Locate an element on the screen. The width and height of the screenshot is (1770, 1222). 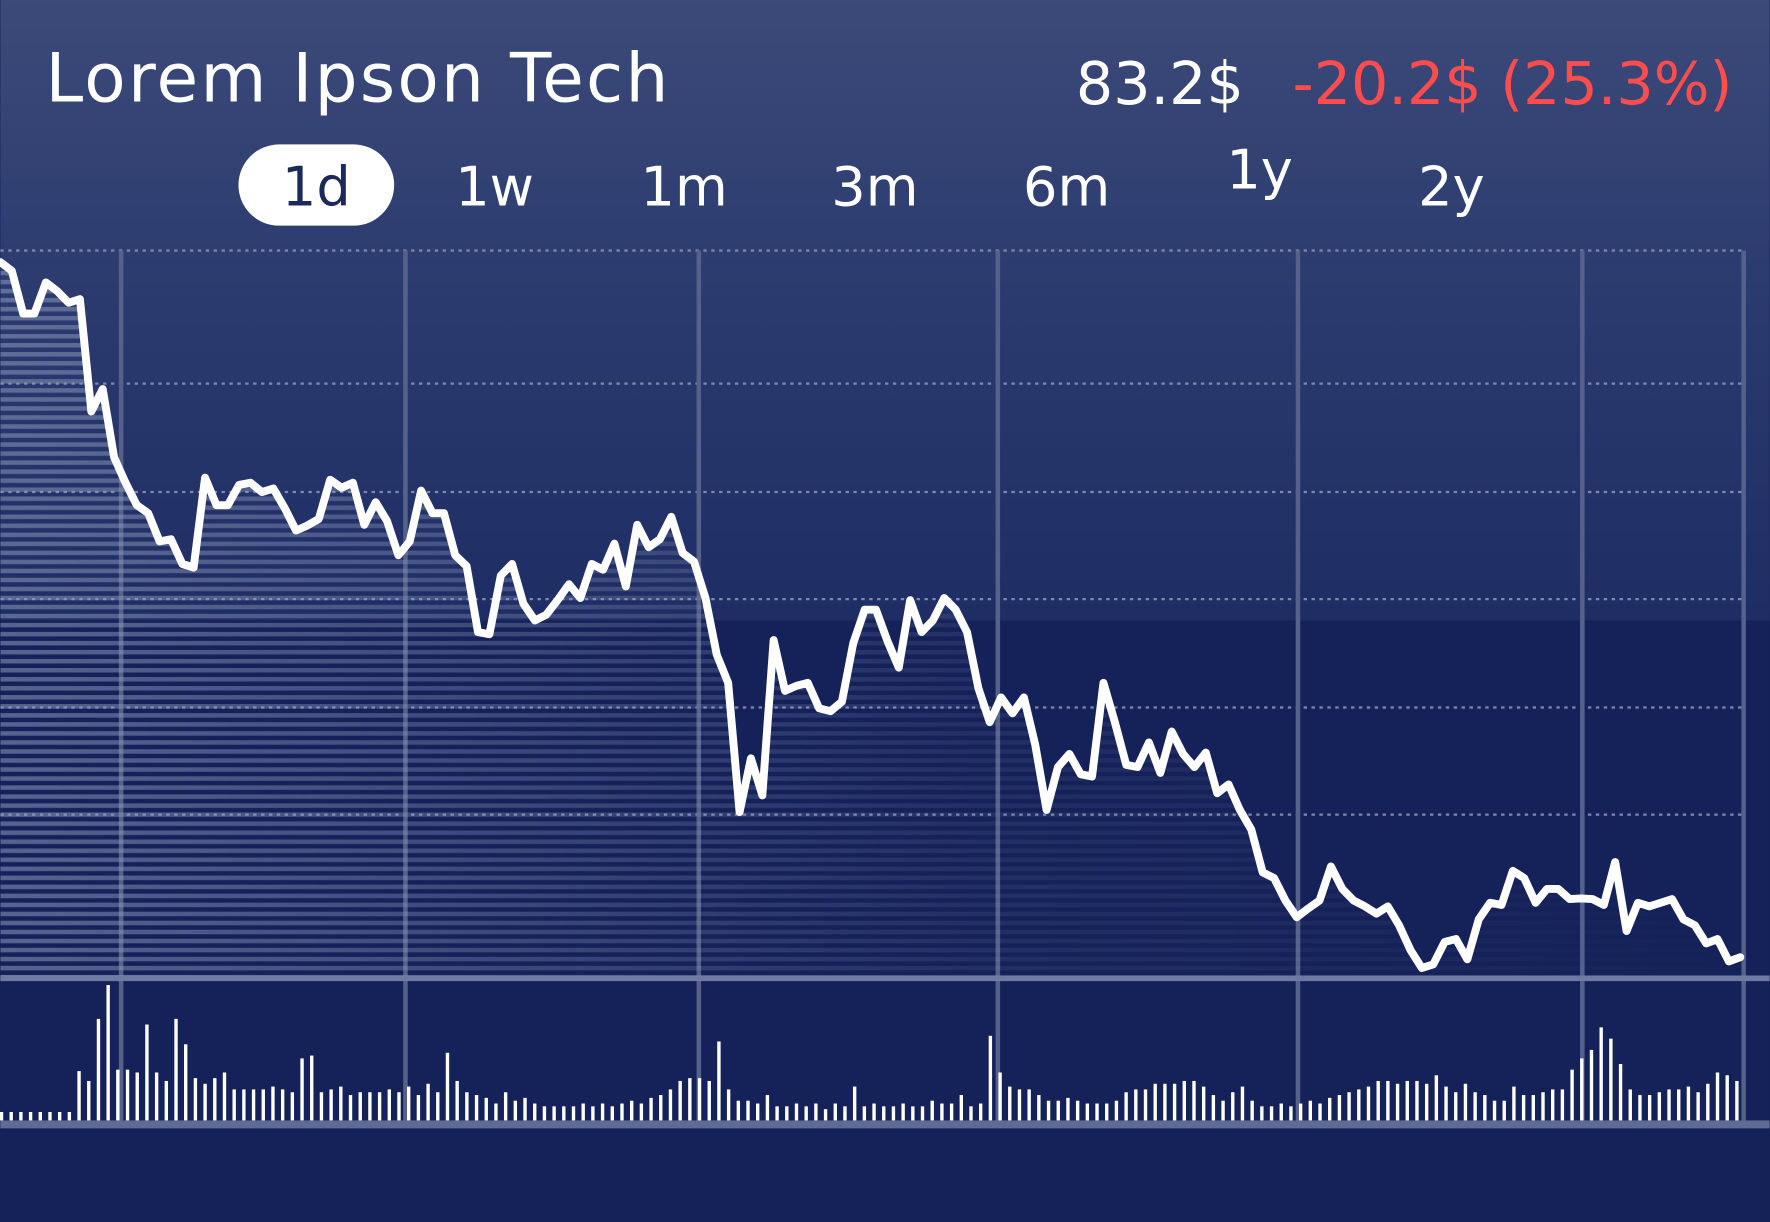
tab: 2y is located at coordinates (1451, 186).